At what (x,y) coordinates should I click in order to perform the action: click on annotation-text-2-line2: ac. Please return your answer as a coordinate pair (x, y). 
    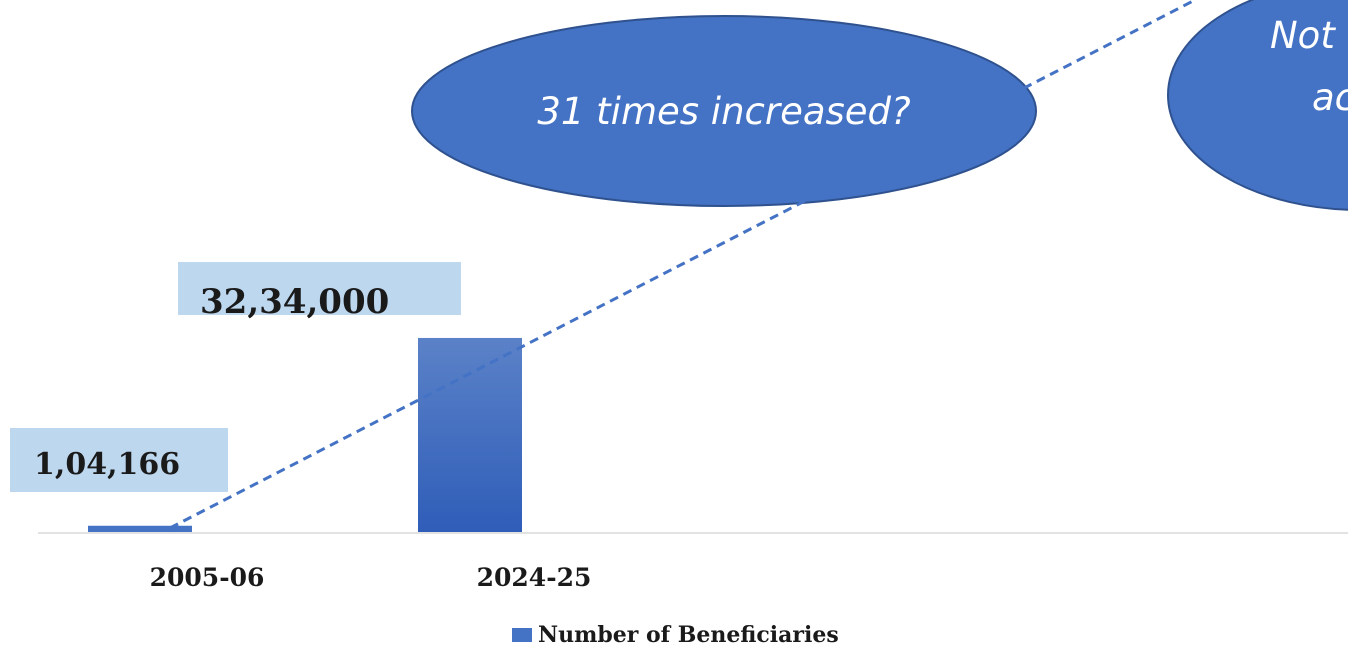
    Looking at the image, I should click on (1330, 97).